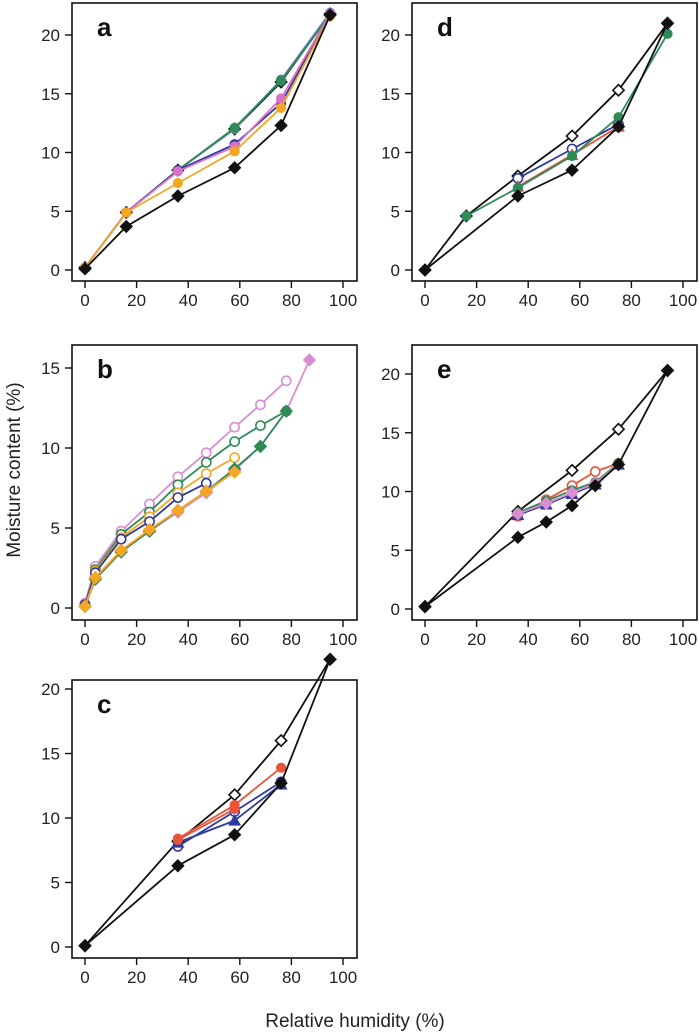  I want to click on x-axis-title: Relative humidity (%), so click(355, 1021).